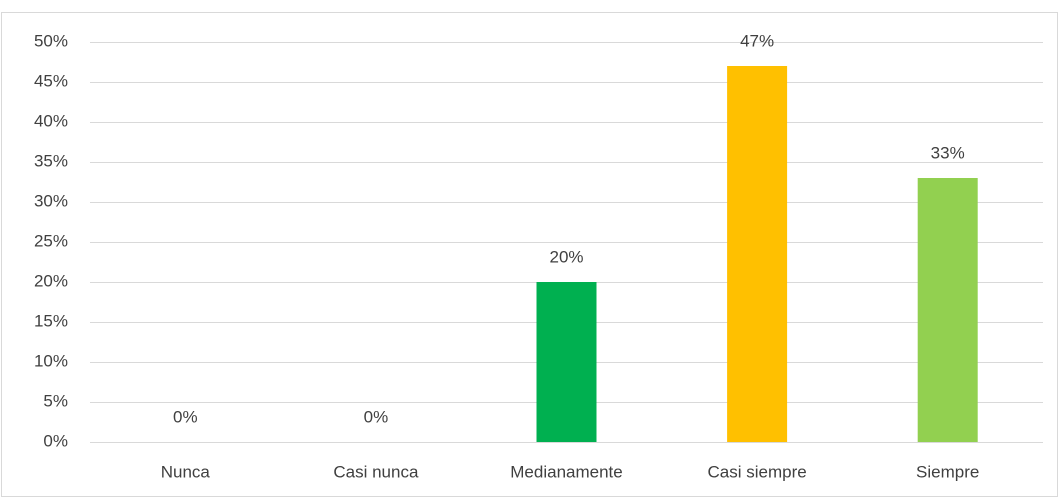 This screenshot has width=1060, height=498. What do you see at coordinates (566, 256) in the screenshot?
I see `data-label: 20%` at bounding box center [566, 256].